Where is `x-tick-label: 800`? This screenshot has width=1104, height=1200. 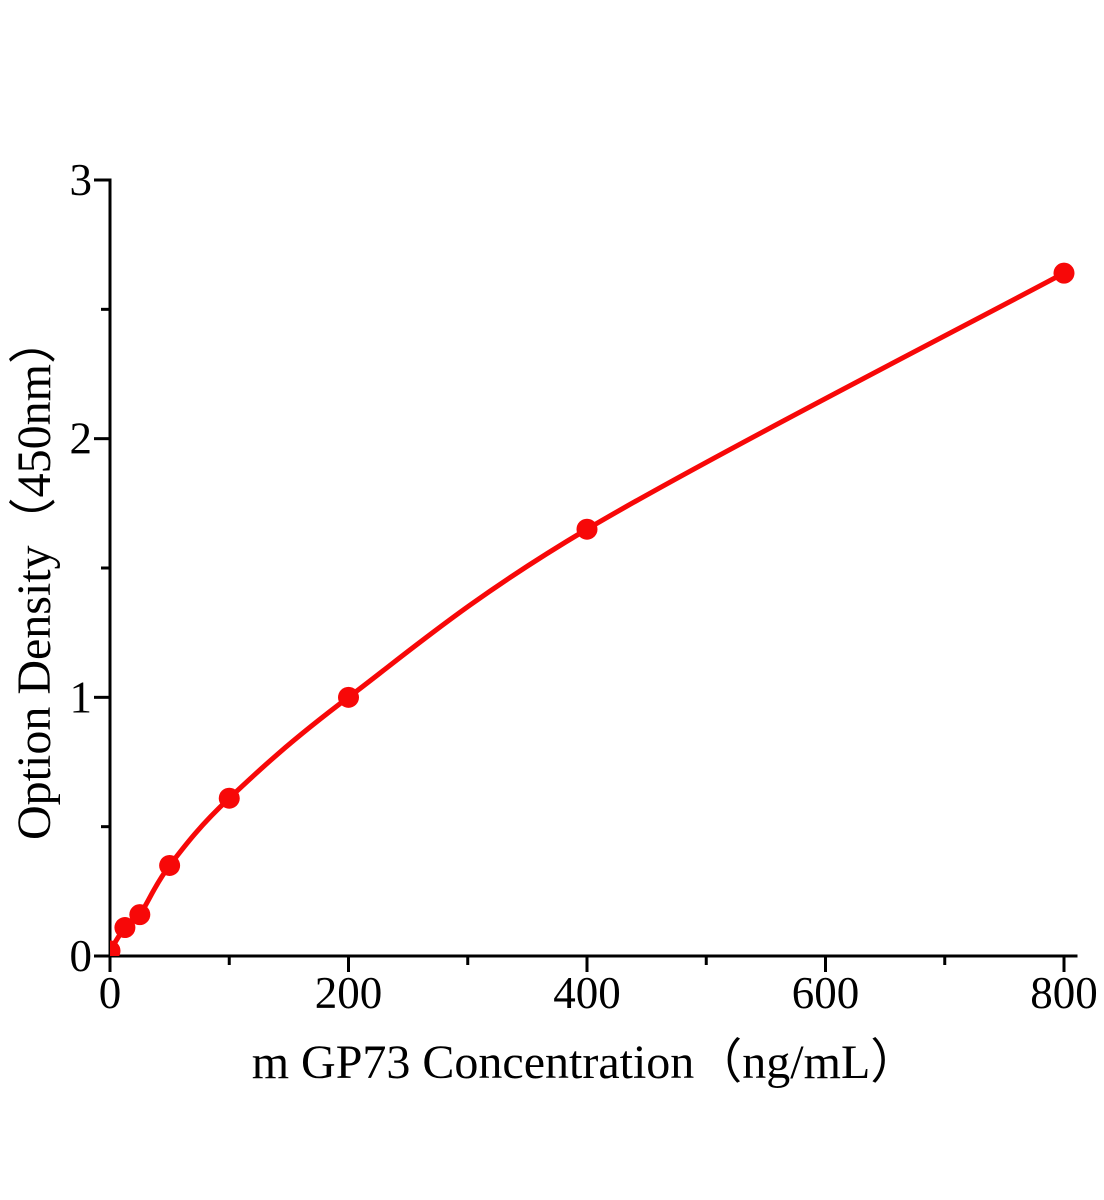 x-tick-label: 800 is located at coordinates (1064, 993).